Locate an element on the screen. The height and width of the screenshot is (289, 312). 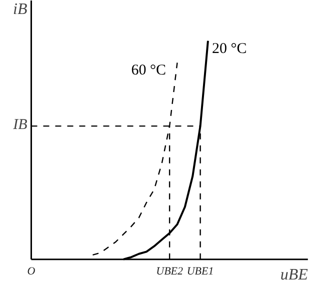
y-axis-title: iB is located at coordinates (20, 9).